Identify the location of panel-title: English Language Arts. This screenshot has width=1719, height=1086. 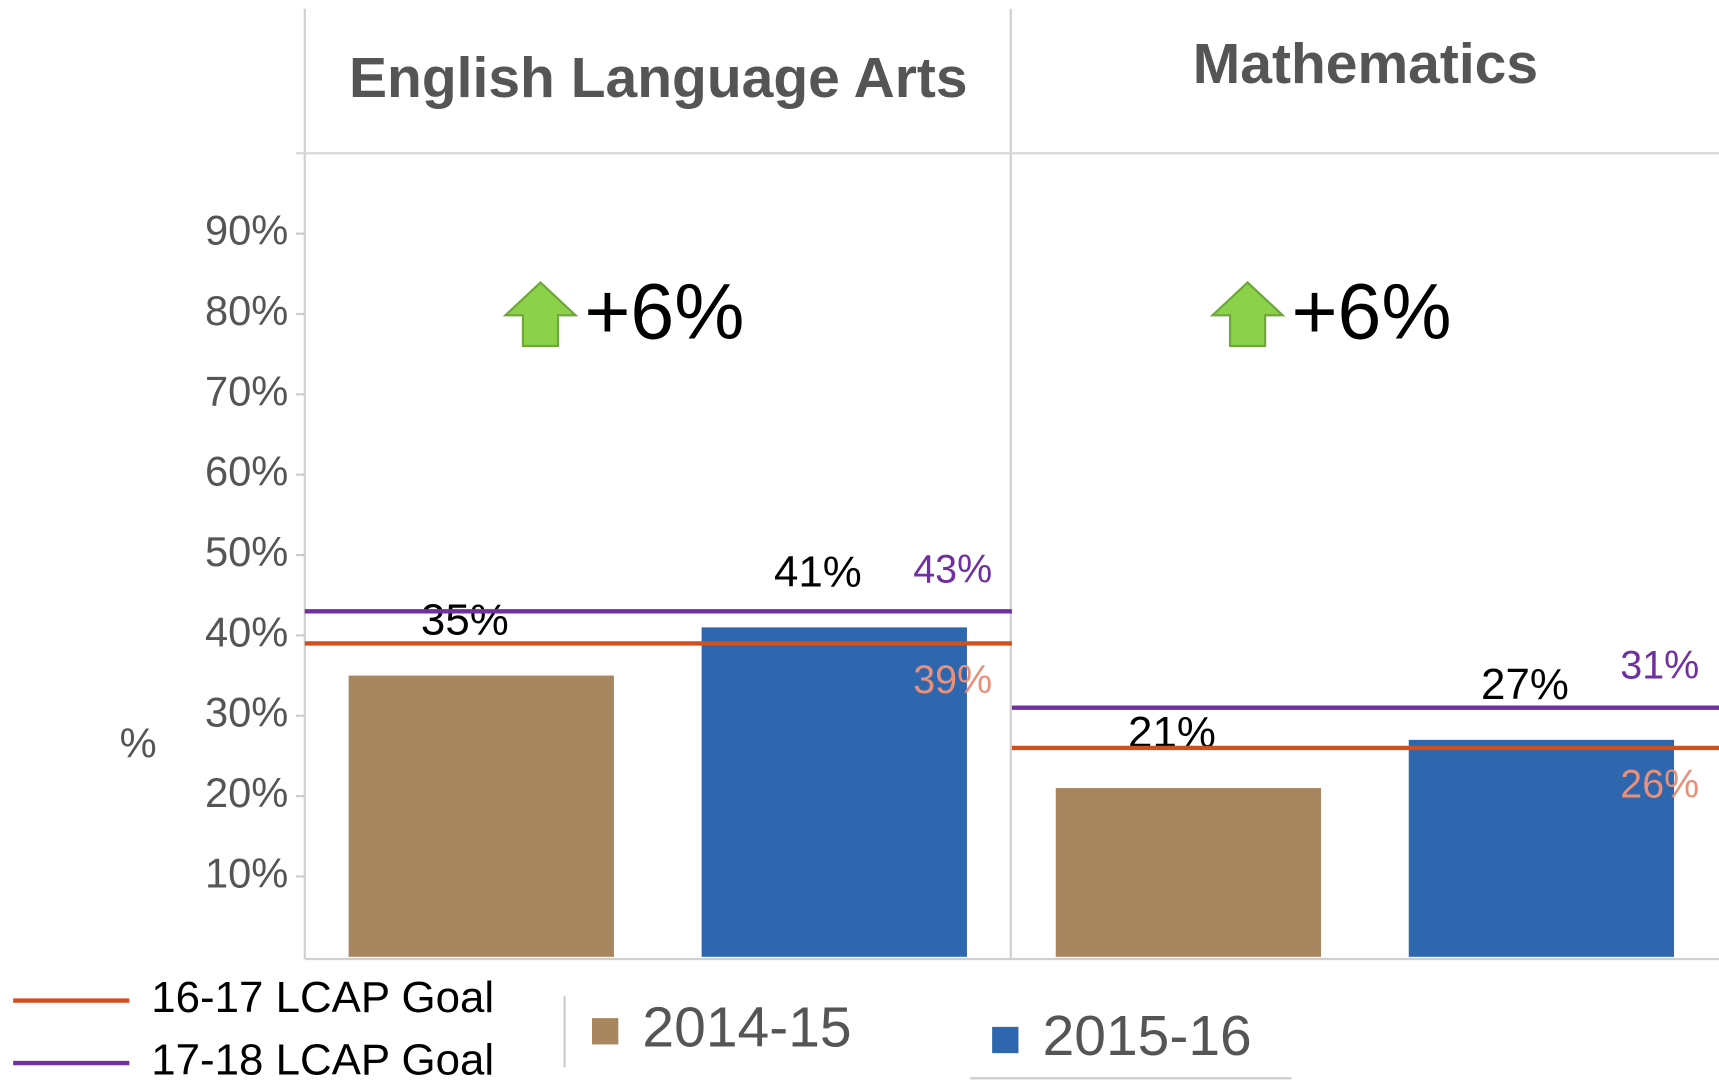
(658, 78).